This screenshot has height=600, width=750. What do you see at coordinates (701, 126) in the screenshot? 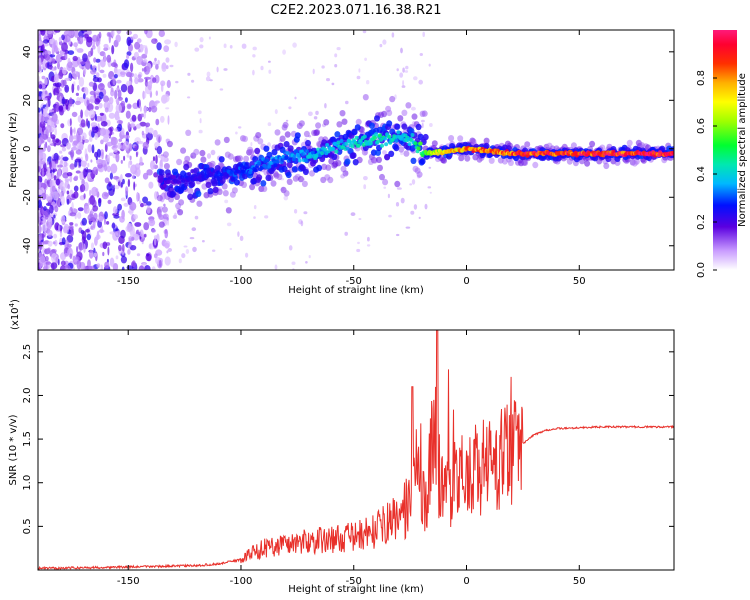
I see `colorbar-tick-label: 0.6` at bounding box center [701, 126].